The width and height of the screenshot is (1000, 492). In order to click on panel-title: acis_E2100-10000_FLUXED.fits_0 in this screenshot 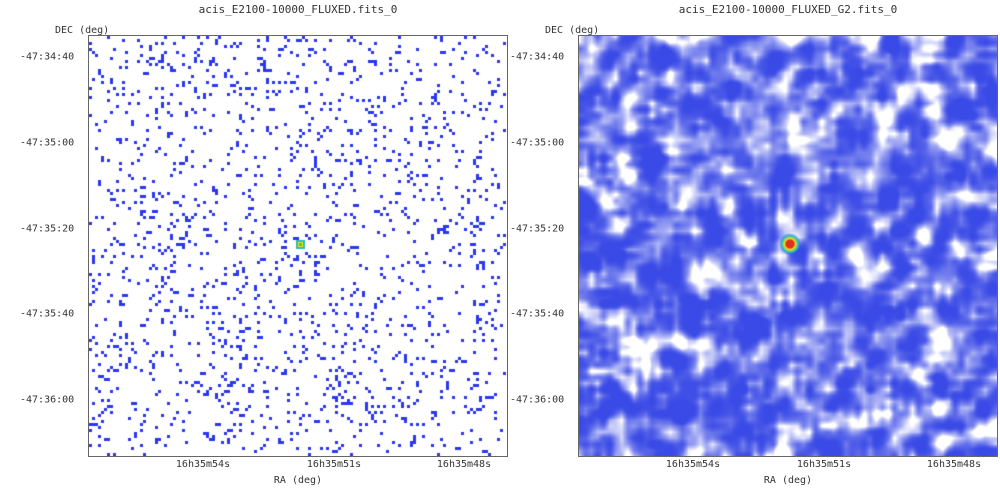, I will do `click(298, 9)`.